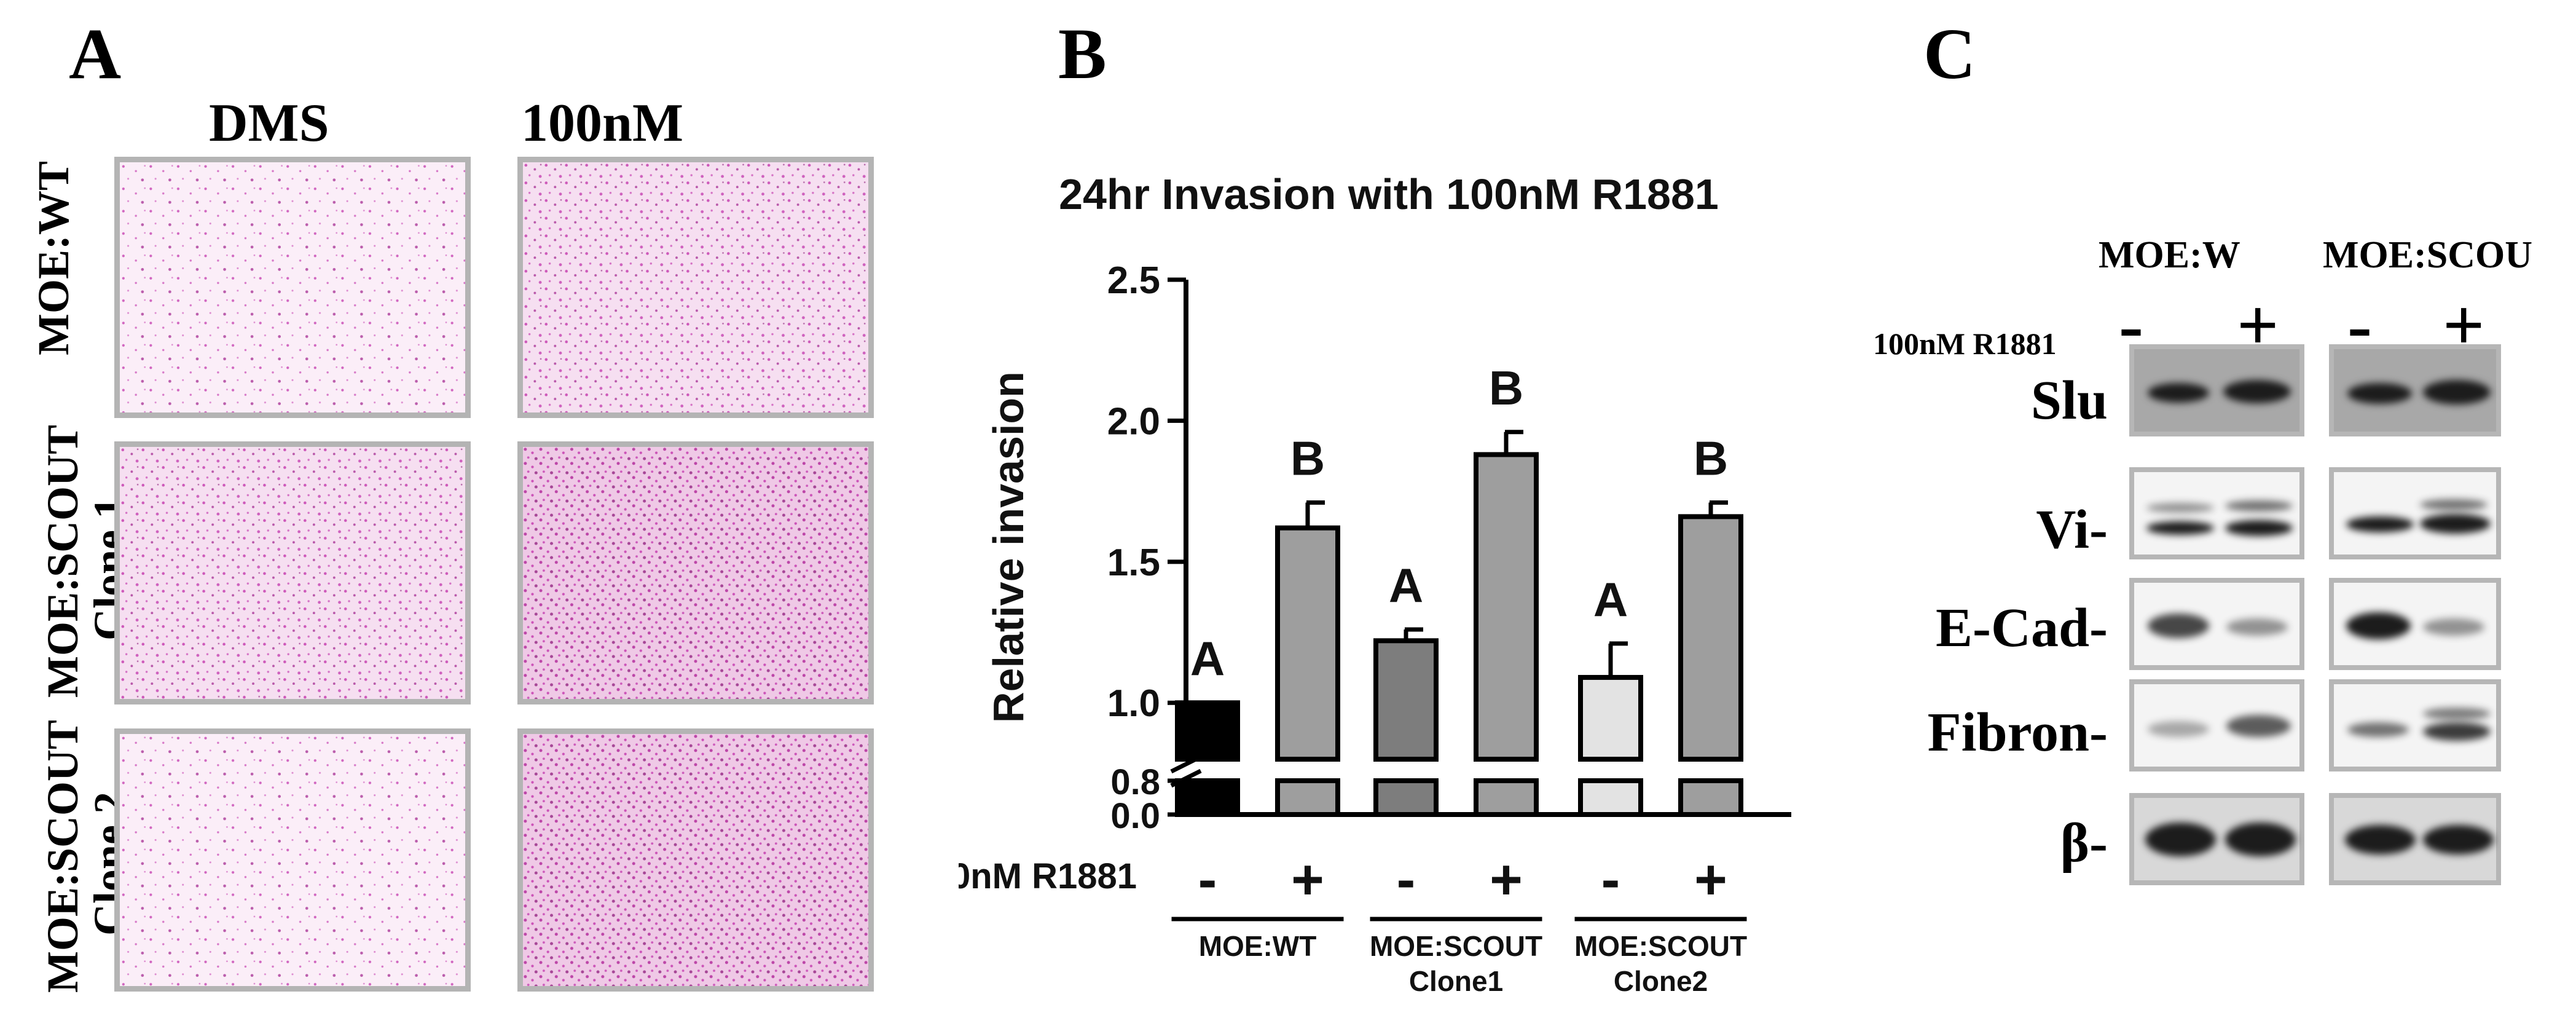 The width and height of the screenshot is (2576, 1026). I want to click on micrograph-wt-100nm, so click(695, 287).